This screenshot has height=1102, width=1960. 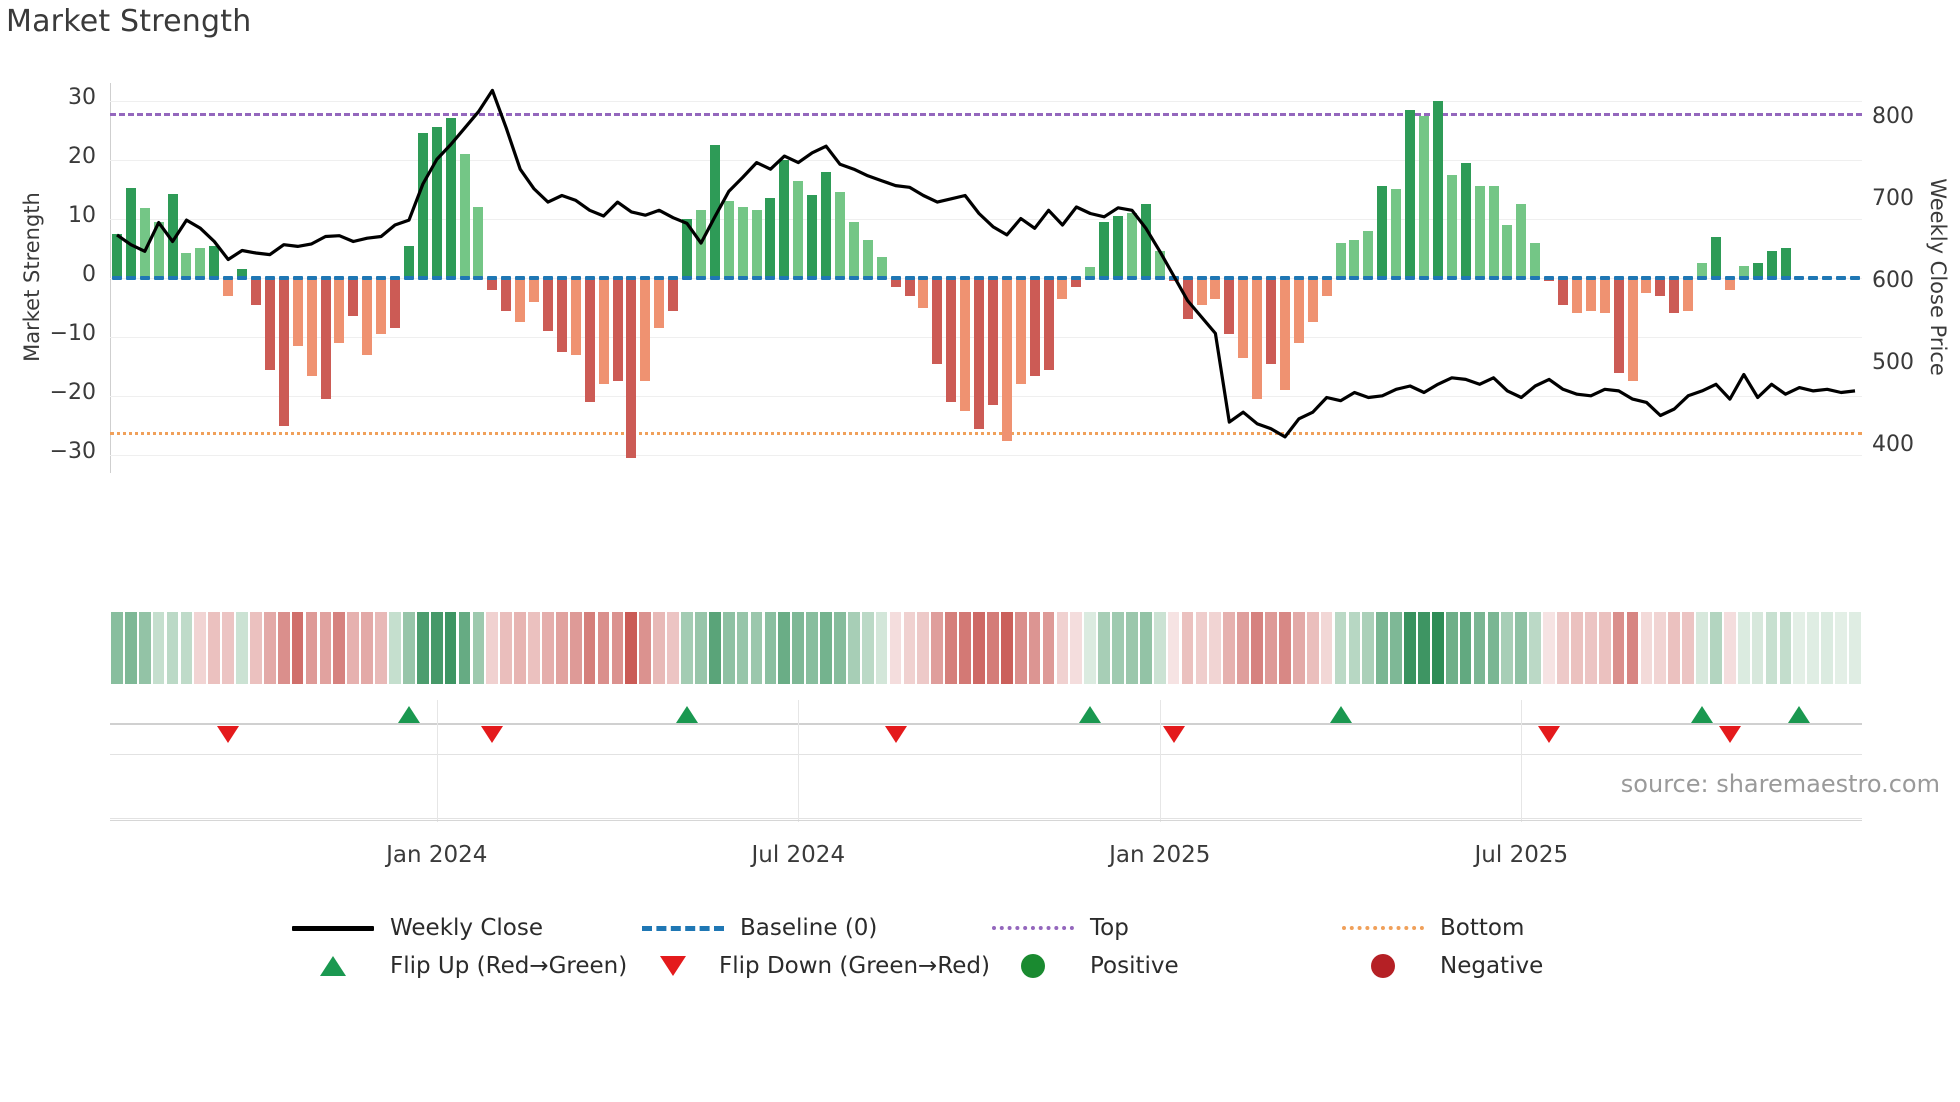 What do you see at coordinates (1165, 966) in the screenshot?
I see `legend-item-positive: Positive` at bounding box center [1165, 966].